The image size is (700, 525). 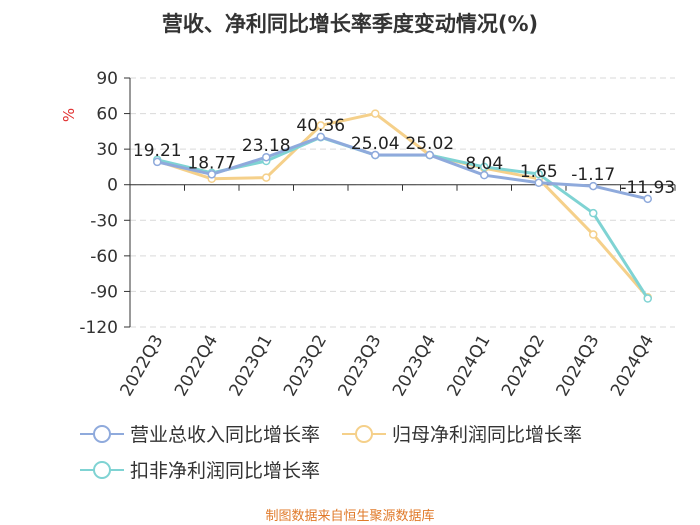 I want to click on legend-item-revenue: 营业总收入同比增长率, so click(x=200, y=433).